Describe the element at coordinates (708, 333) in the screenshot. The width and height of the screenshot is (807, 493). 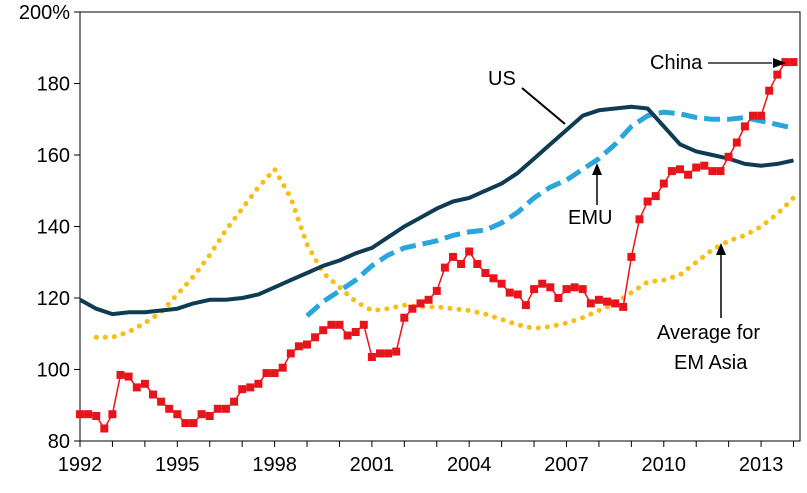
I see `annotation-em-asia-line1: Average for` at that location.